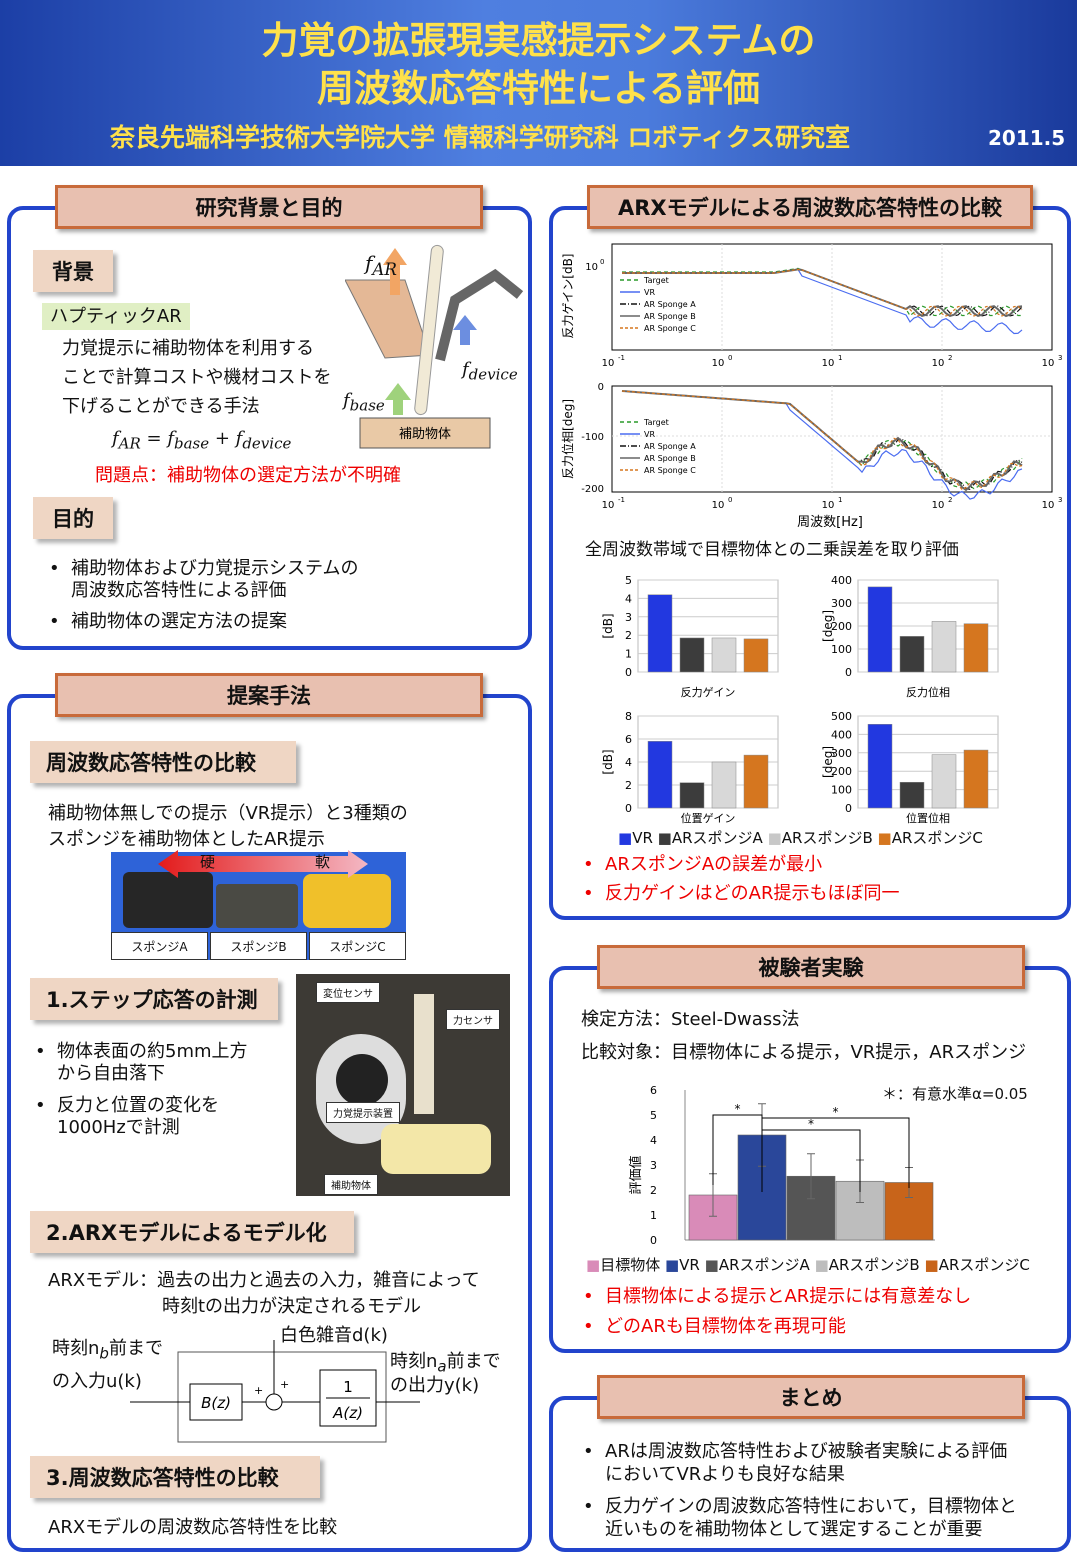 Image resolution: width=1077 pixels, height=1559 pixels. What do you see at coordinates (621, 358) in the screenshot?
I see `bode-xtick-exp: -1` at bounding box center [621, 358].